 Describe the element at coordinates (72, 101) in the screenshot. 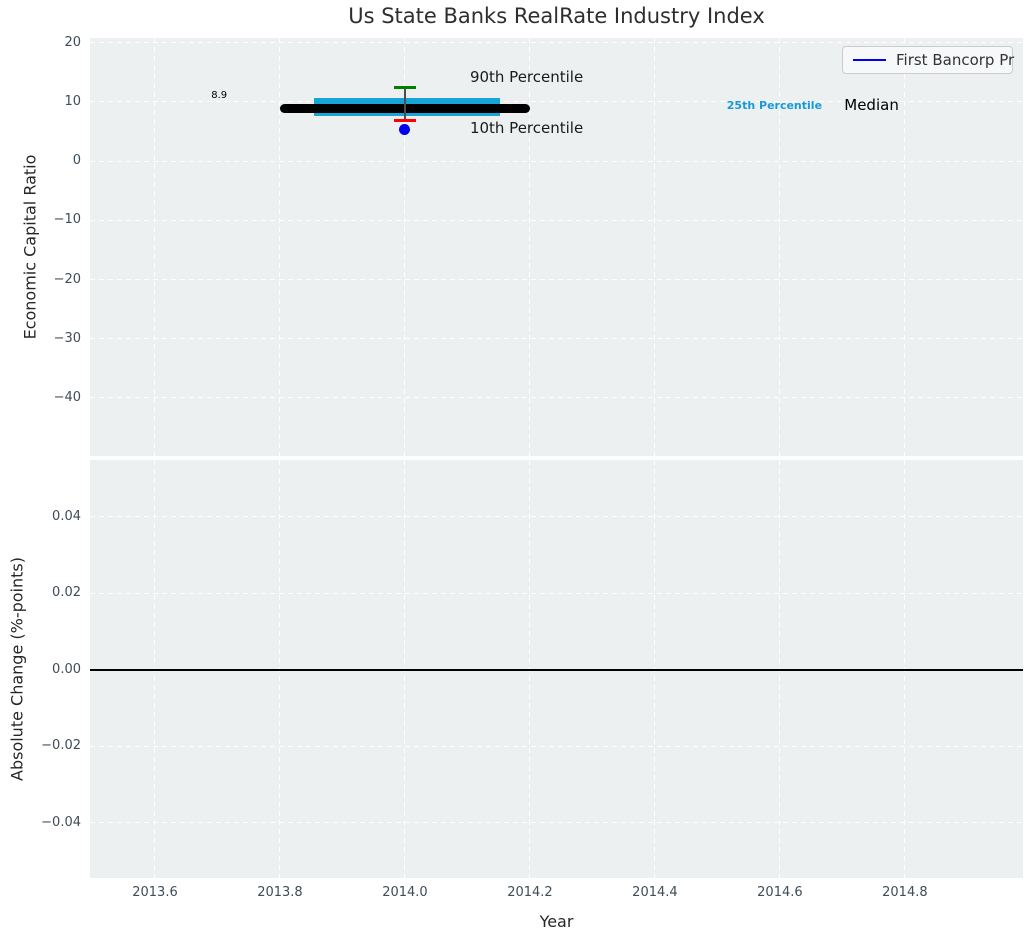

I see `y-tick-label: 10` at that location.